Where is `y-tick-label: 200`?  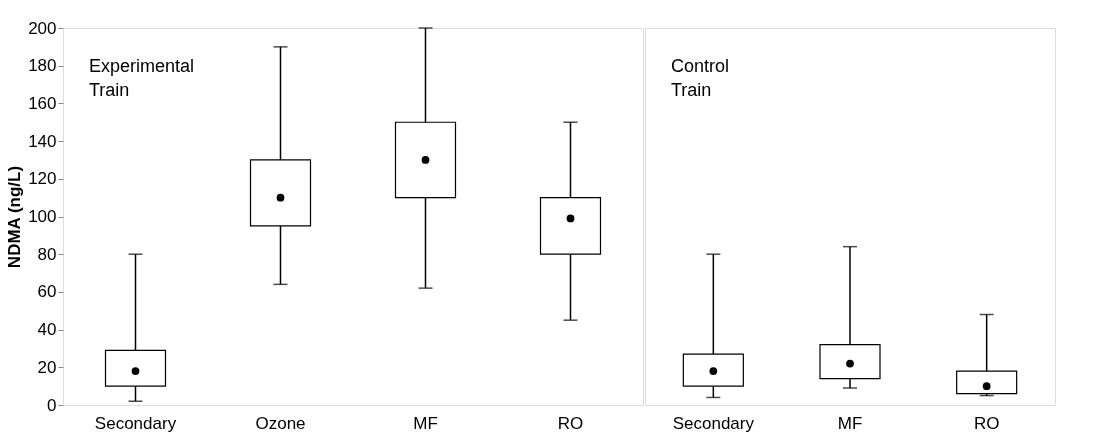
y-tick-label: 200 is located at coordinates (42, 28).